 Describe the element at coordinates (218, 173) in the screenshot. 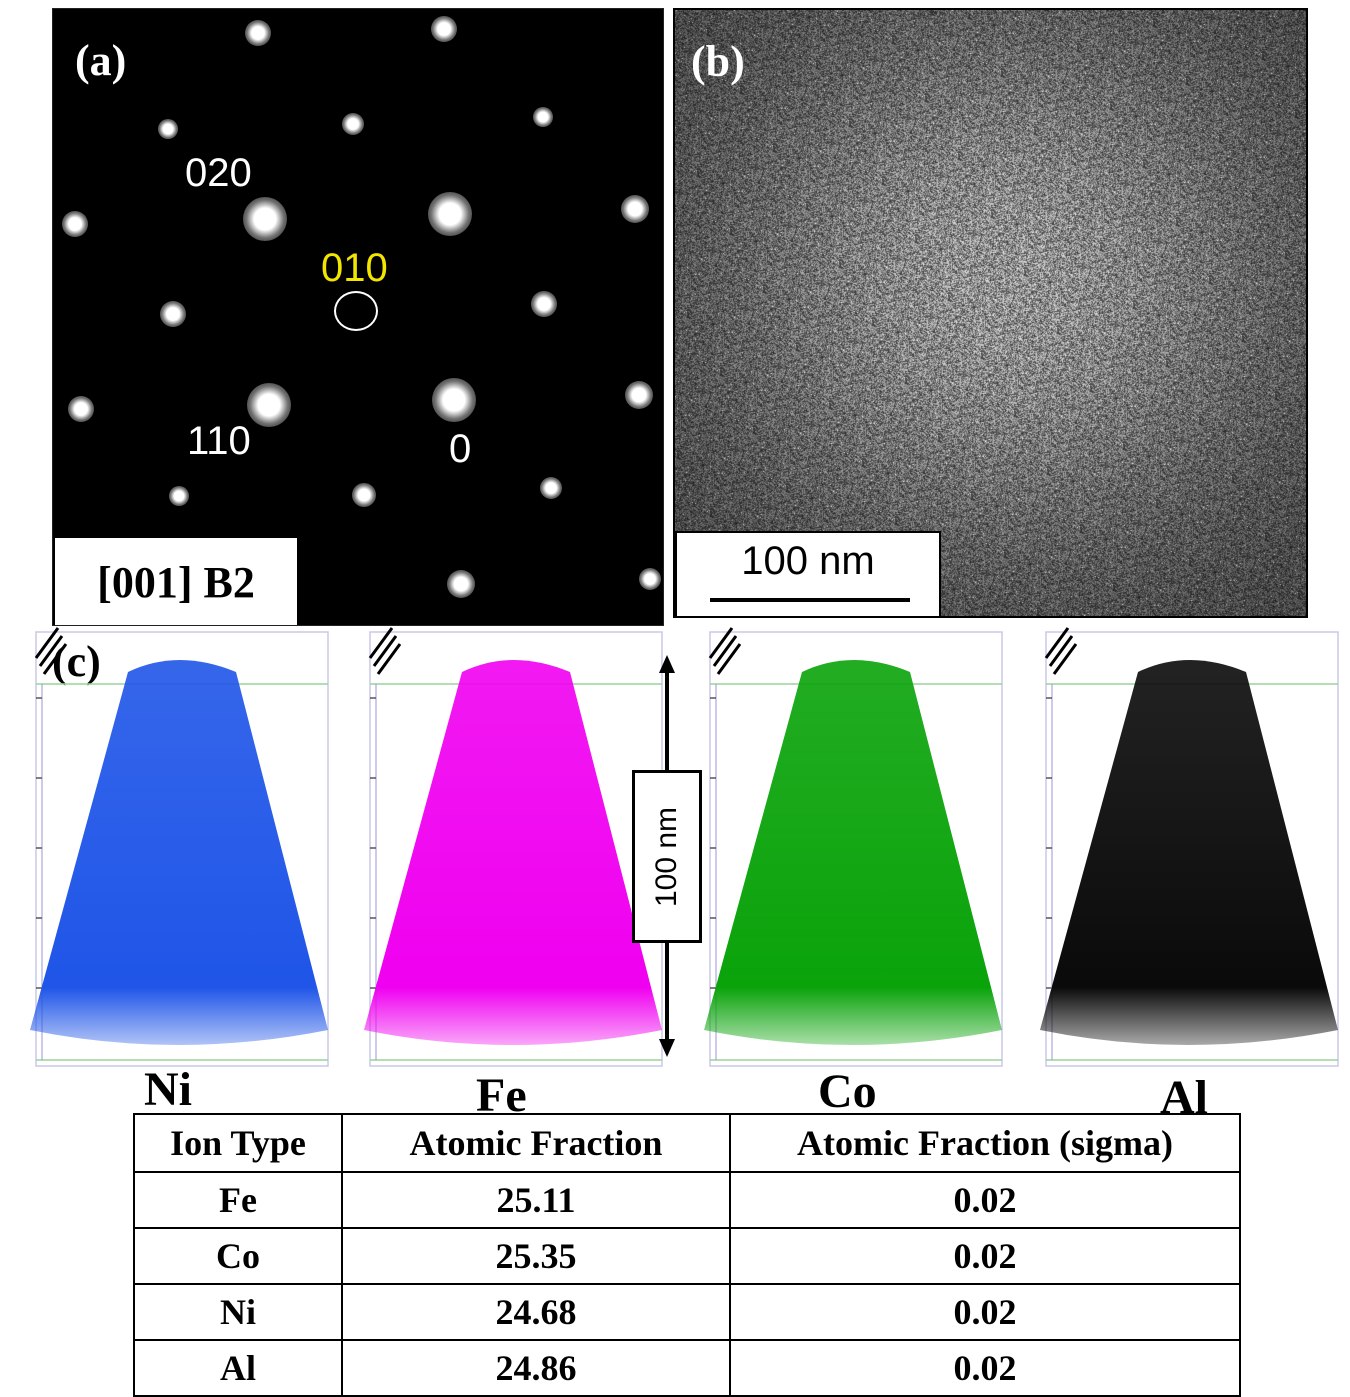

I see `index-020-label: 020` at that location.